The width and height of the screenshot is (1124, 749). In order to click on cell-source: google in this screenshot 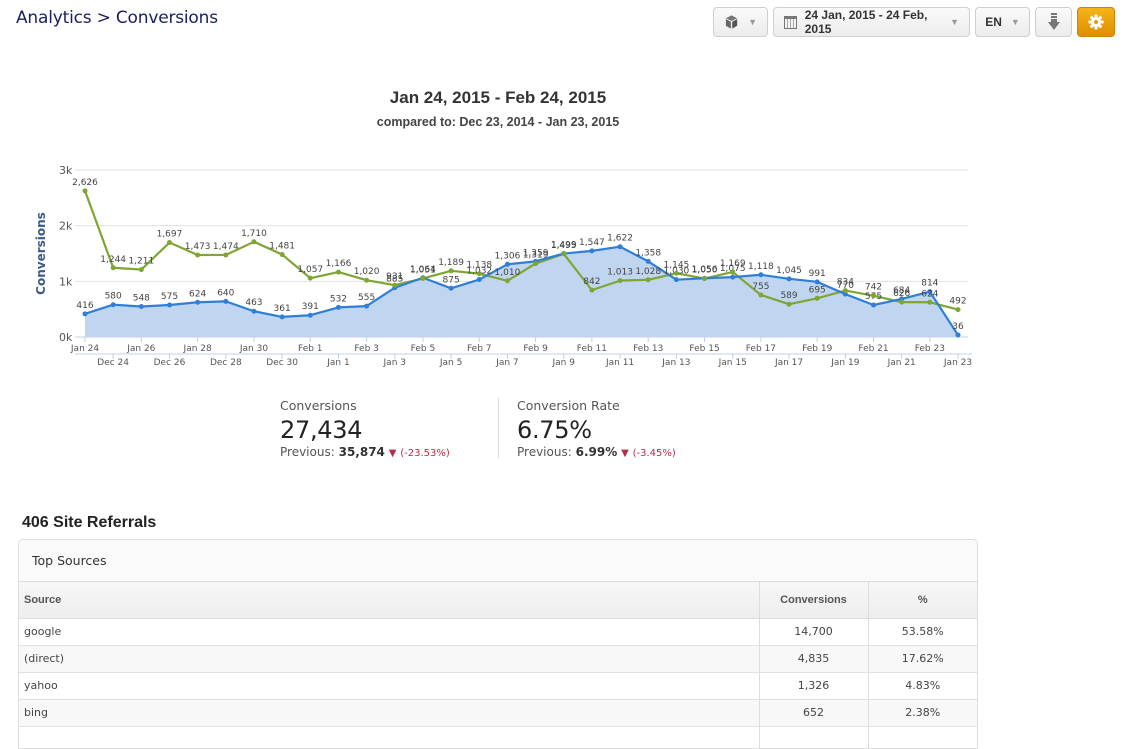, I will do `click(389, 632)`.